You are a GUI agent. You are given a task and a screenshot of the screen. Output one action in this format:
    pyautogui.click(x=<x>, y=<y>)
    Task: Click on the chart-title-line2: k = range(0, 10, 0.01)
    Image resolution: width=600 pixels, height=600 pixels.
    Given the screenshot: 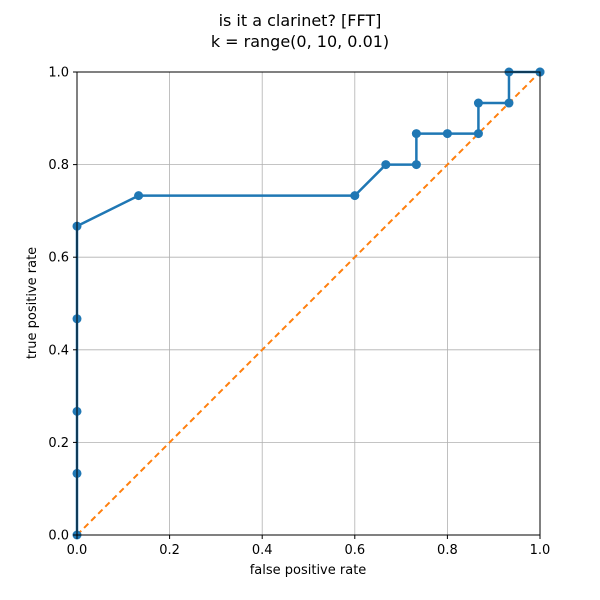 What is the action you would take?
    pyautogui.click(x=300, y=41)
    